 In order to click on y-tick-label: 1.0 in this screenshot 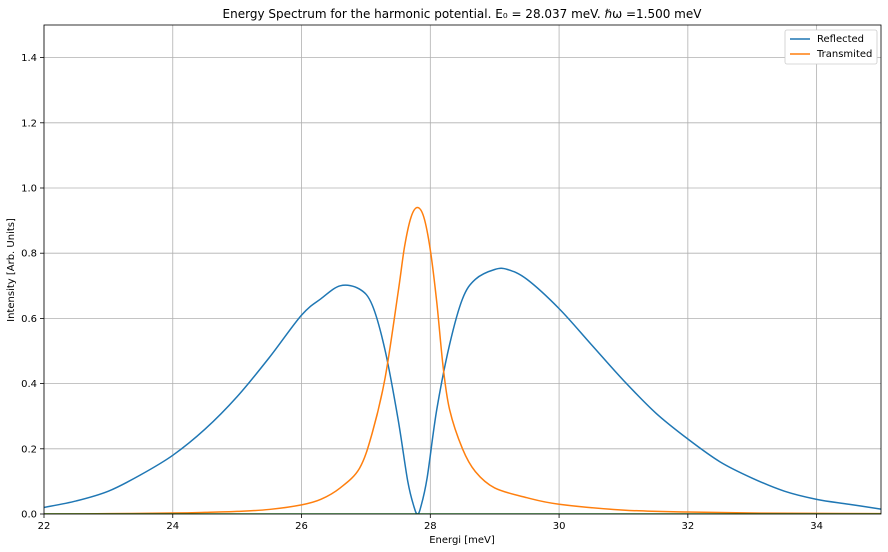, I will do `click(29, 189)`.